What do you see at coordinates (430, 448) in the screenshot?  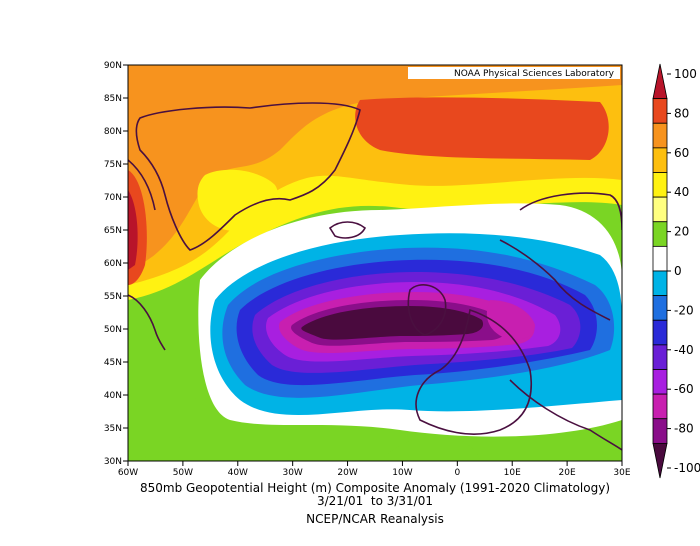 I see `field-green-s` at bounding box center [430, 448].